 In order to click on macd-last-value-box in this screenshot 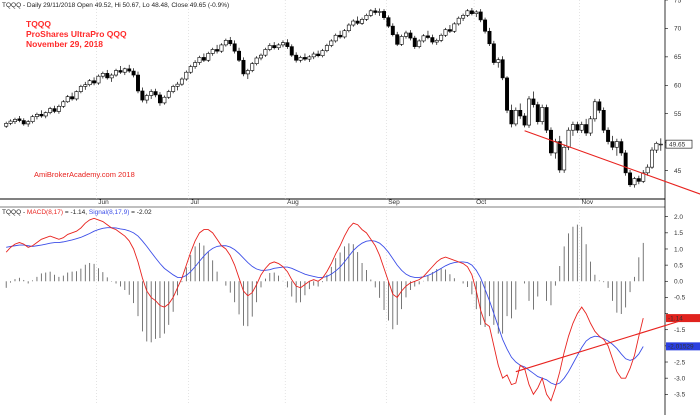, I will do `click(683, 346)`.